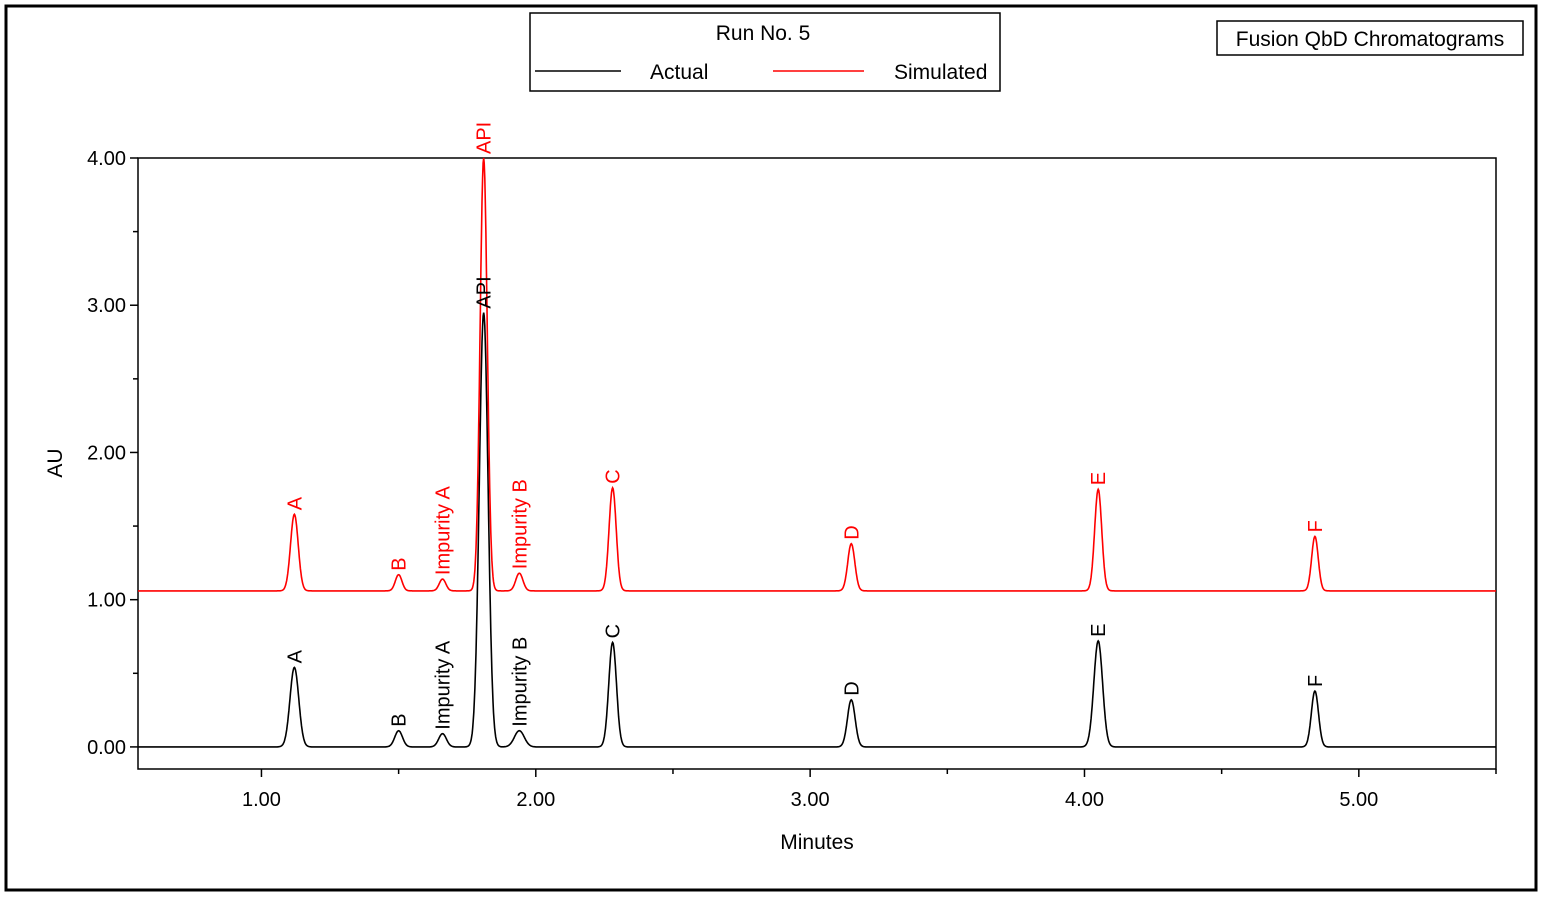 The height and width of the screenshot is (901, 1542). I want to click on legend: Run No. 5 Actual Simulated, so click(765, 52).